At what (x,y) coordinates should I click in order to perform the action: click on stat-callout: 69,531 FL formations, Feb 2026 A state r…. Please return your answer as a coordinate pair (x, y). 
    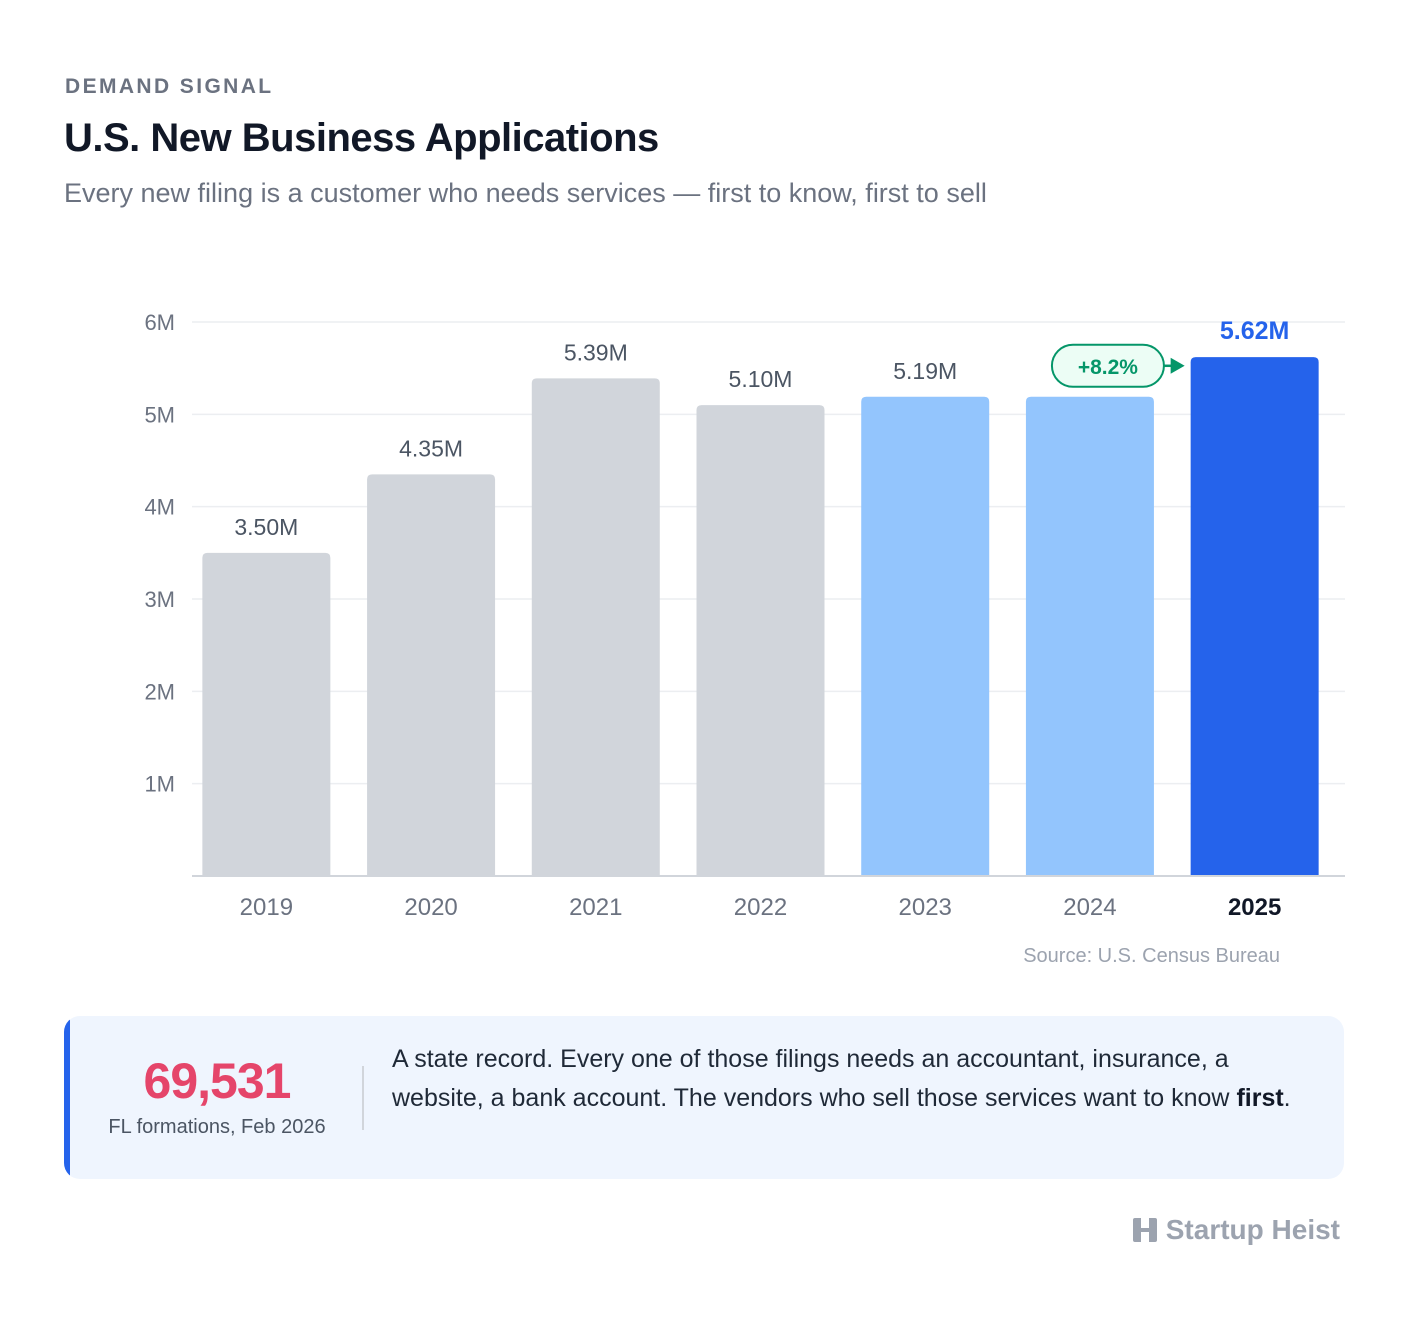
    Looking at the image, I should click on (704, 1097).